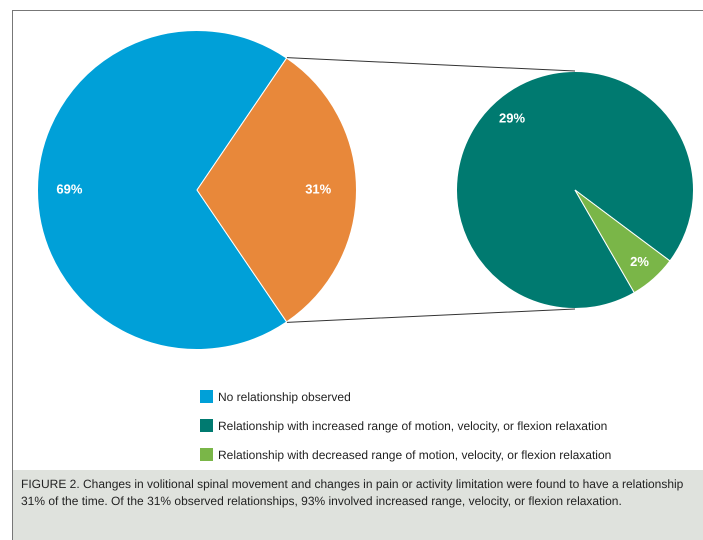 This screenshot has height=540, width=703. Describe the element at coordinates (640, 262) in the screenshot. I see `data-label: 2%` at that location.